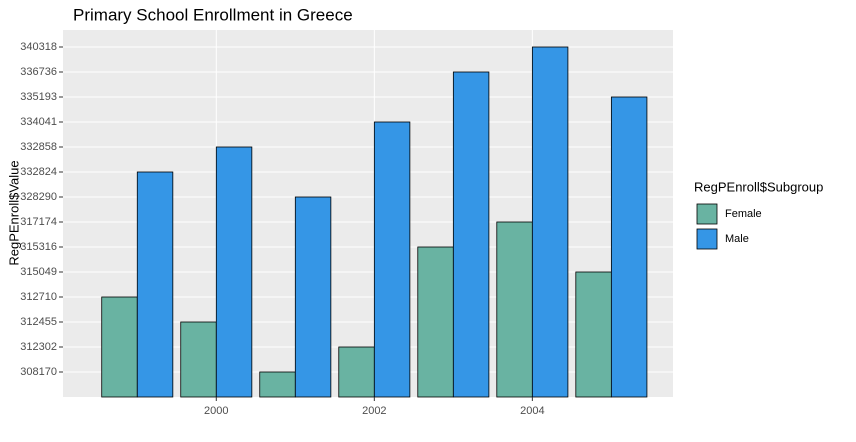 The image size is (856, 442). I want to click on y-tick-label: 312302, so click(38, 347).